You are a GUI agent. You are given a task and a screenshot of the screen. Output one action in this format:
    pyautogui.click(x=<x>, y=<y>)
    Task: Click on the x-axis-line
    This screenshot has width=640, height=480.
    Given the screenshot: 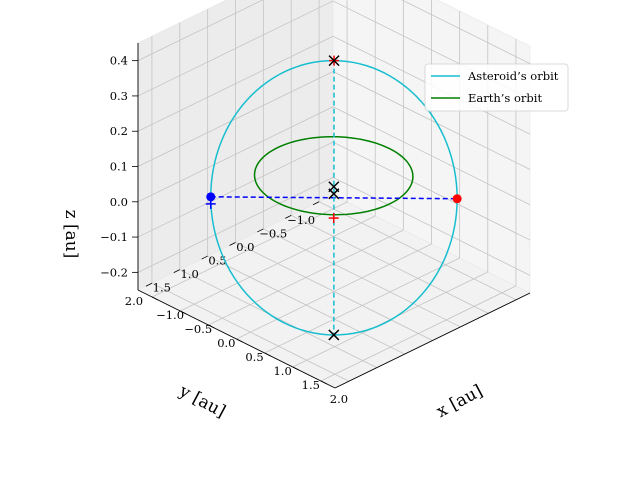 What is the action you would take?
    pyautogui.click(x=432, y=340)
    